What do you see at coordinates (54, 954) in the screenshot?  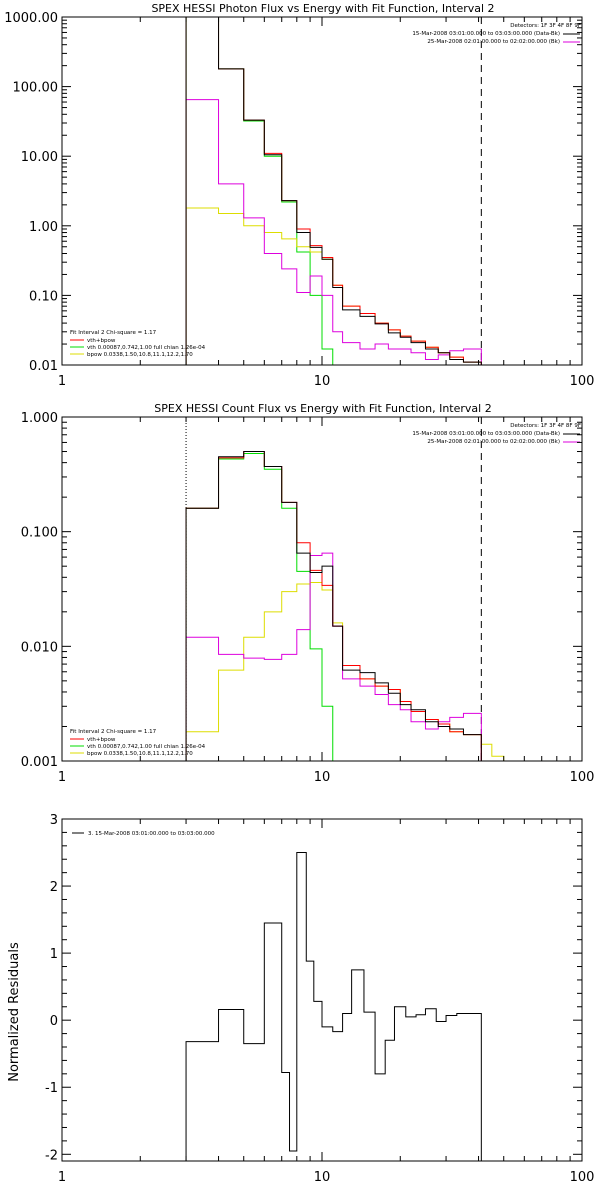 I see `residuals-ytick-label: 1` at bounding box center [54, 954].